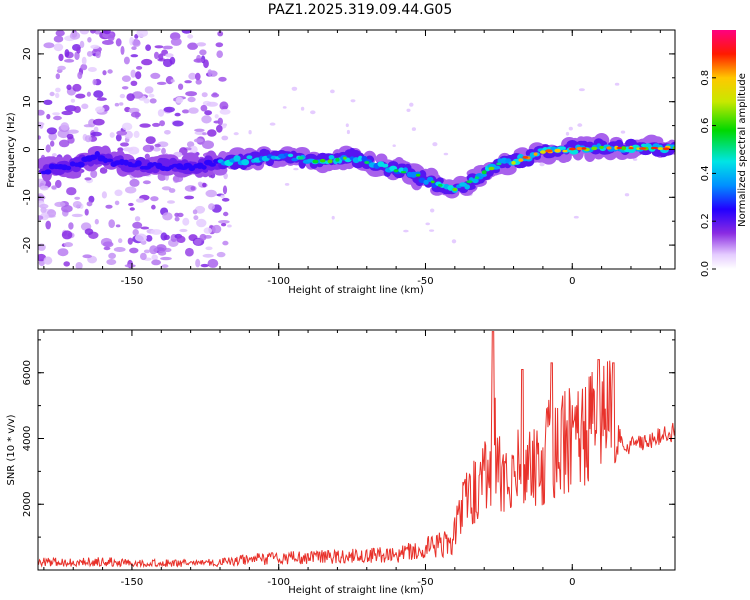  I want to click on snr-ytick-label: 4000, so click(27, 438).